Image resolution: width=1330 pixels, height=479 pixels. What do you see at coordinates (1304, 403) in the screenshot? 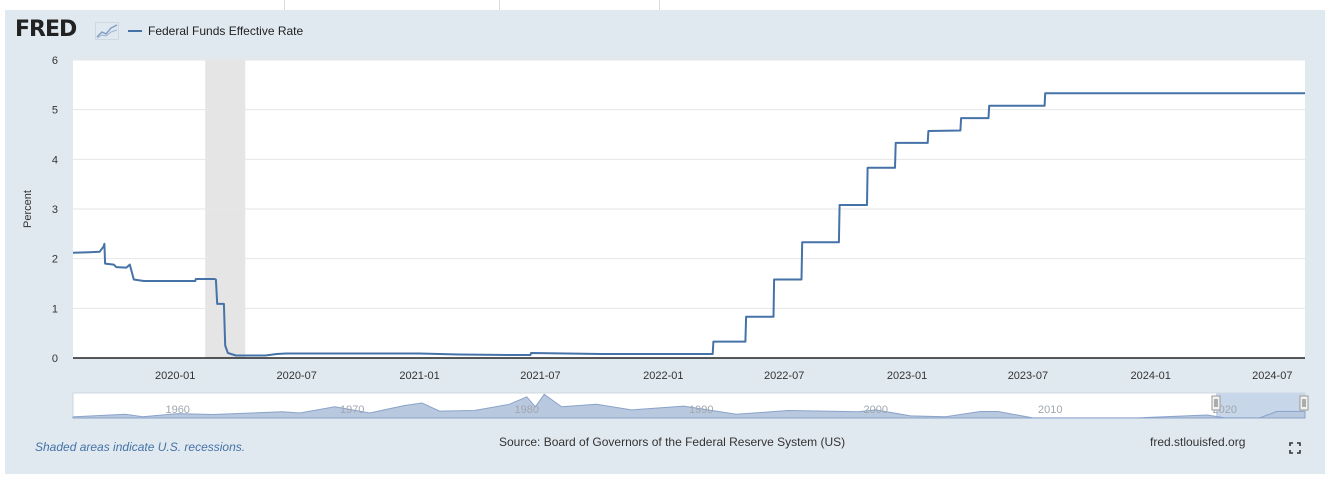
I see `navigator-right-handle` at bounding box center [1304, 403].